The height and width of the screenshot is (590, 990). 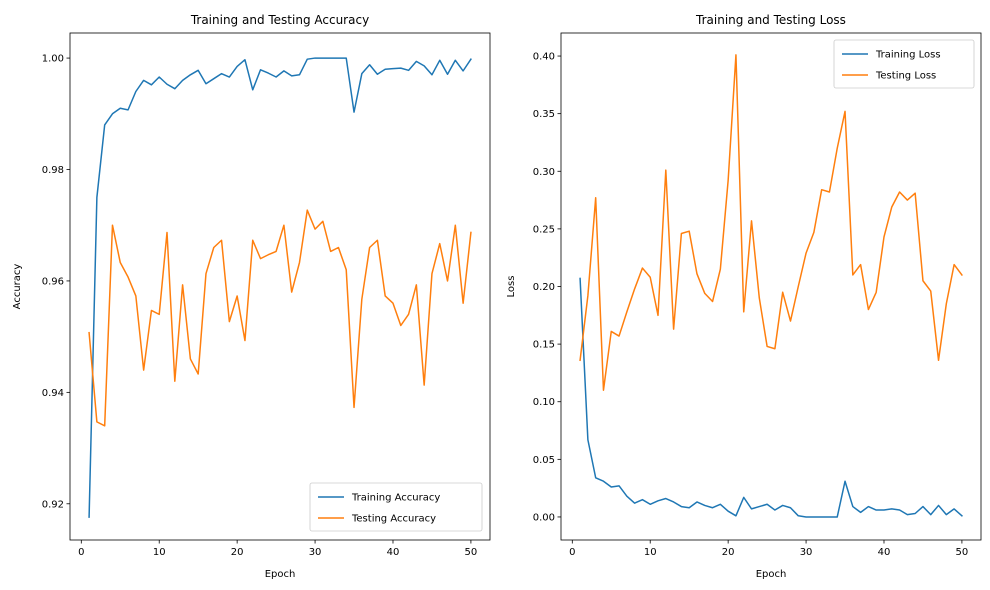 I want to click on y-tick-label: 0.30, so click(x=544, y=172).